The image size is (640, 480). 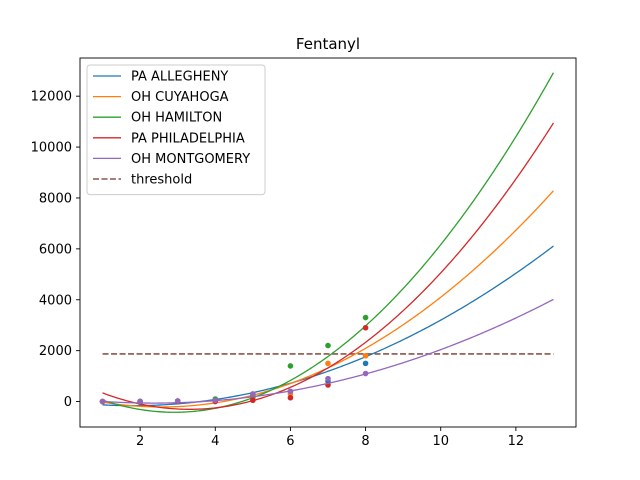 What do you see at coordinates (140, 441) in the screenshot?
I see `x-tick-label: 2` at bounding box center [140, 441].